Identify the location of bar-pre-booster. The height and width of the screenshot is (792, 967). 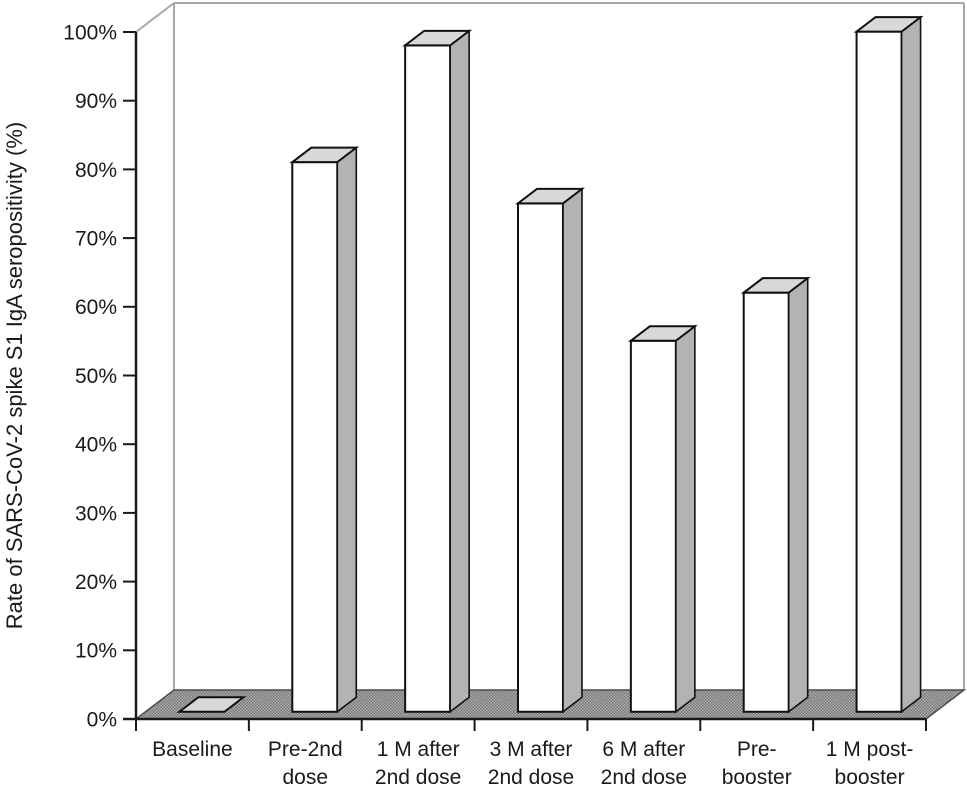
(775, 495).